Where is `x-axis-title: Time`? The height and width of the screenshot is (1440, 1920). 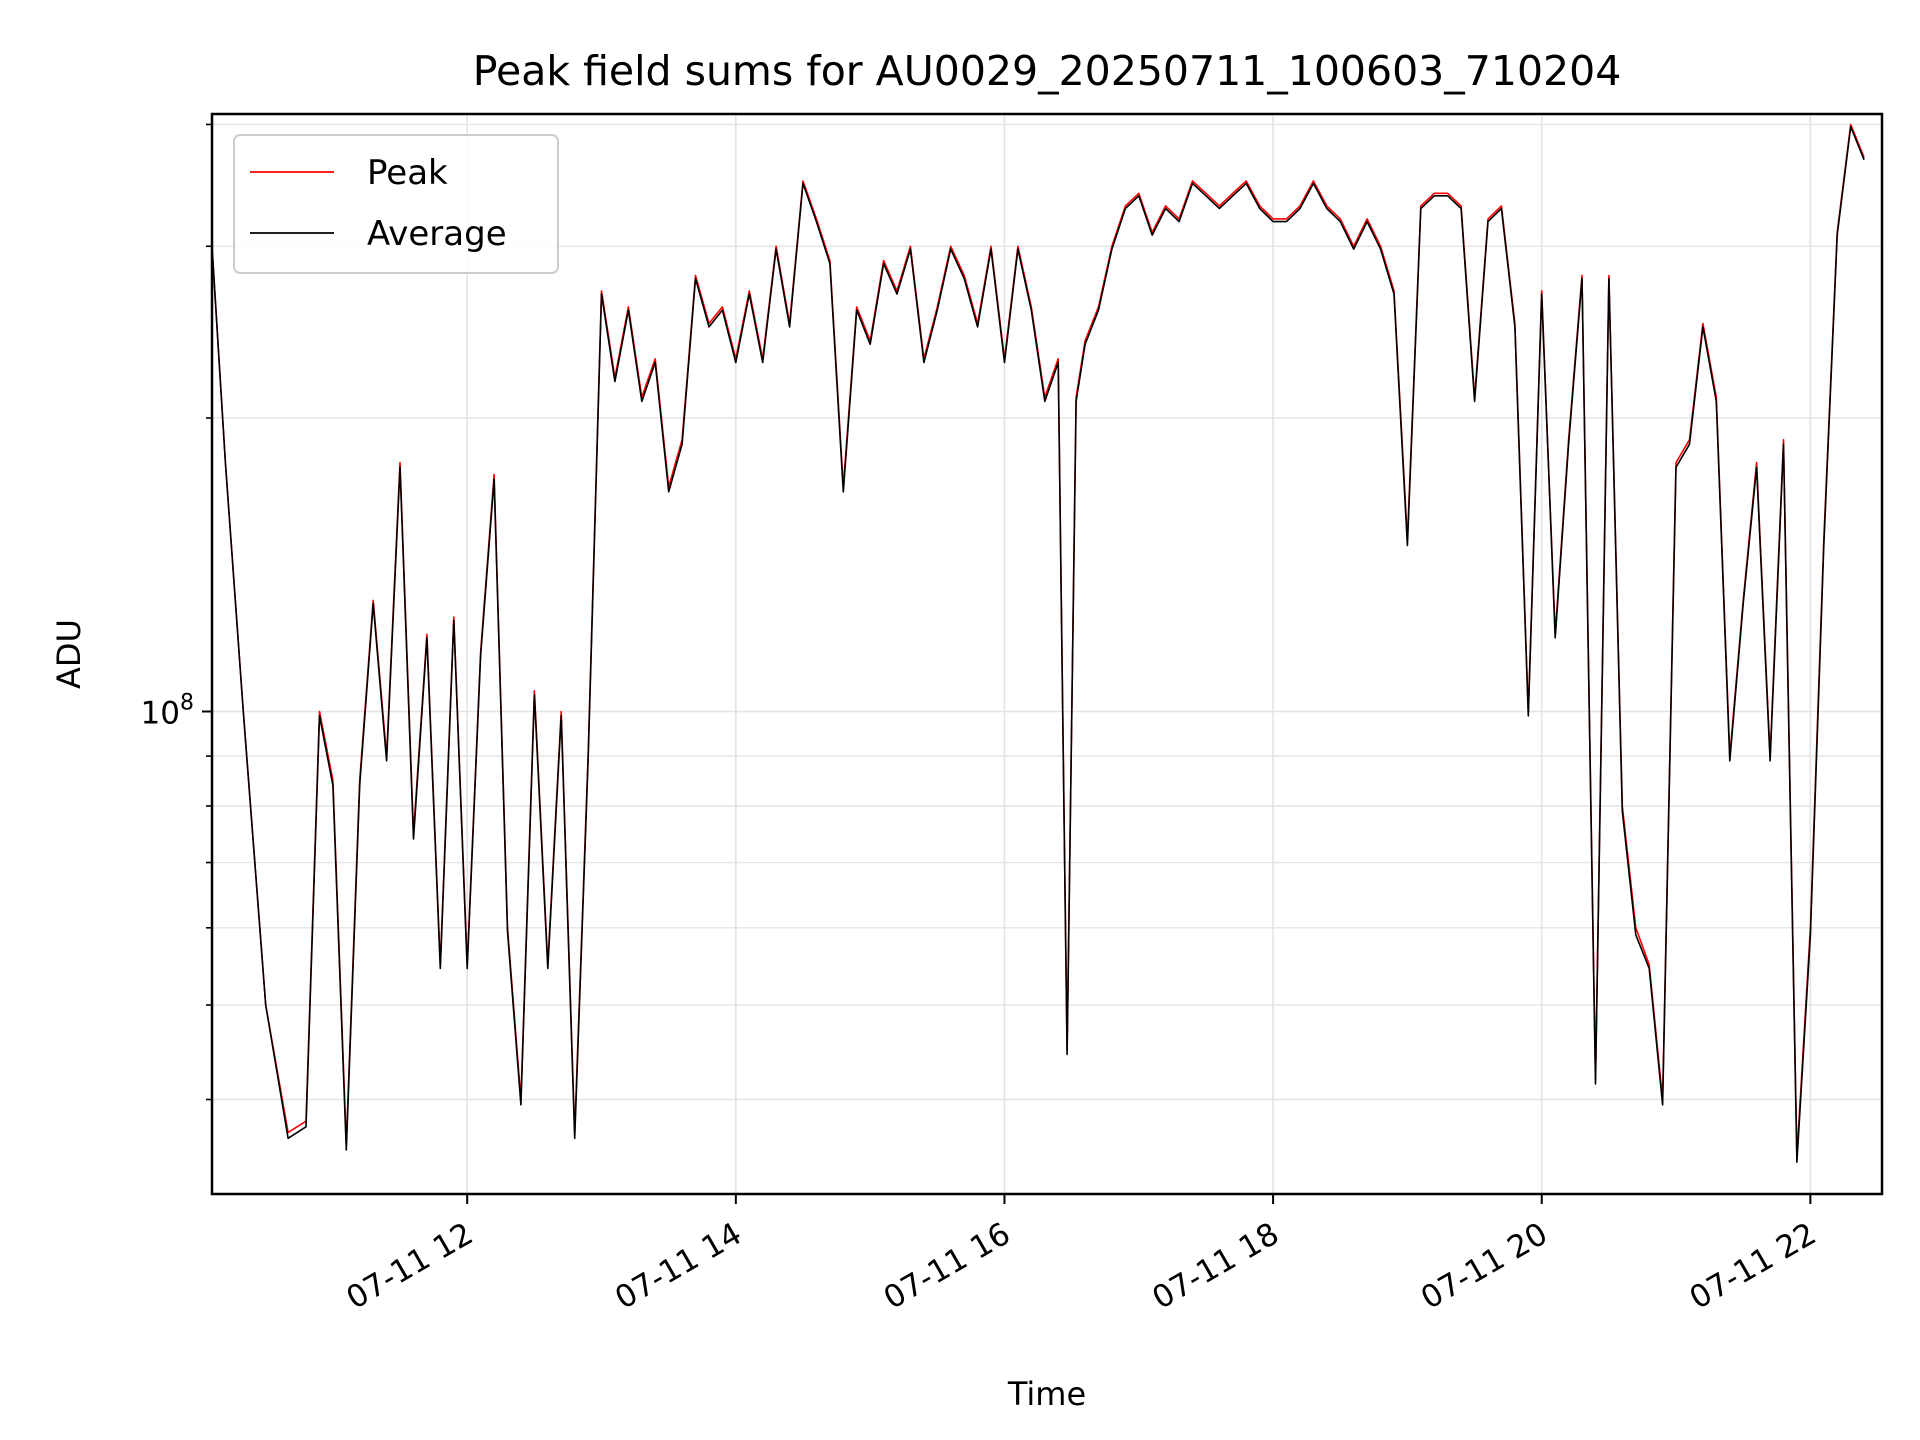 x-axis-title: Time is located at coordinates (1046, 1394).